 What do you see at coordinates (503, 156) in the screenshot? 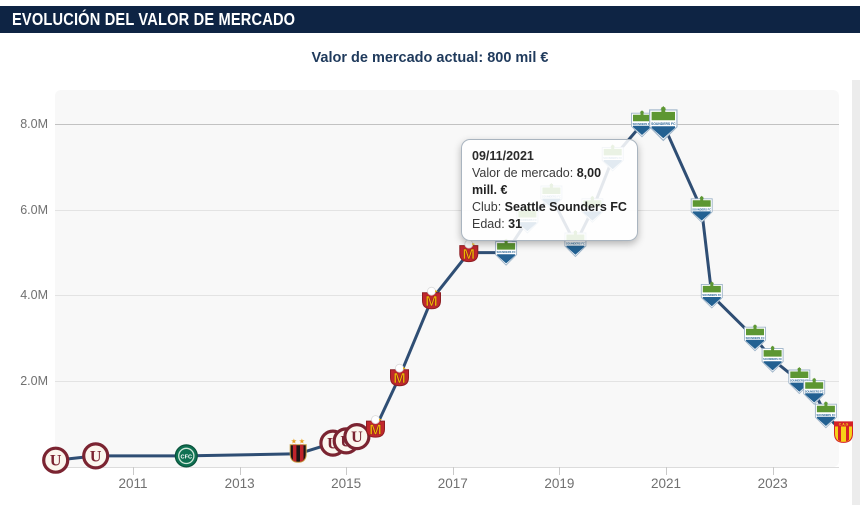
I see `tooltip-date: 09/11/2021` at bounding box center [503, 156].